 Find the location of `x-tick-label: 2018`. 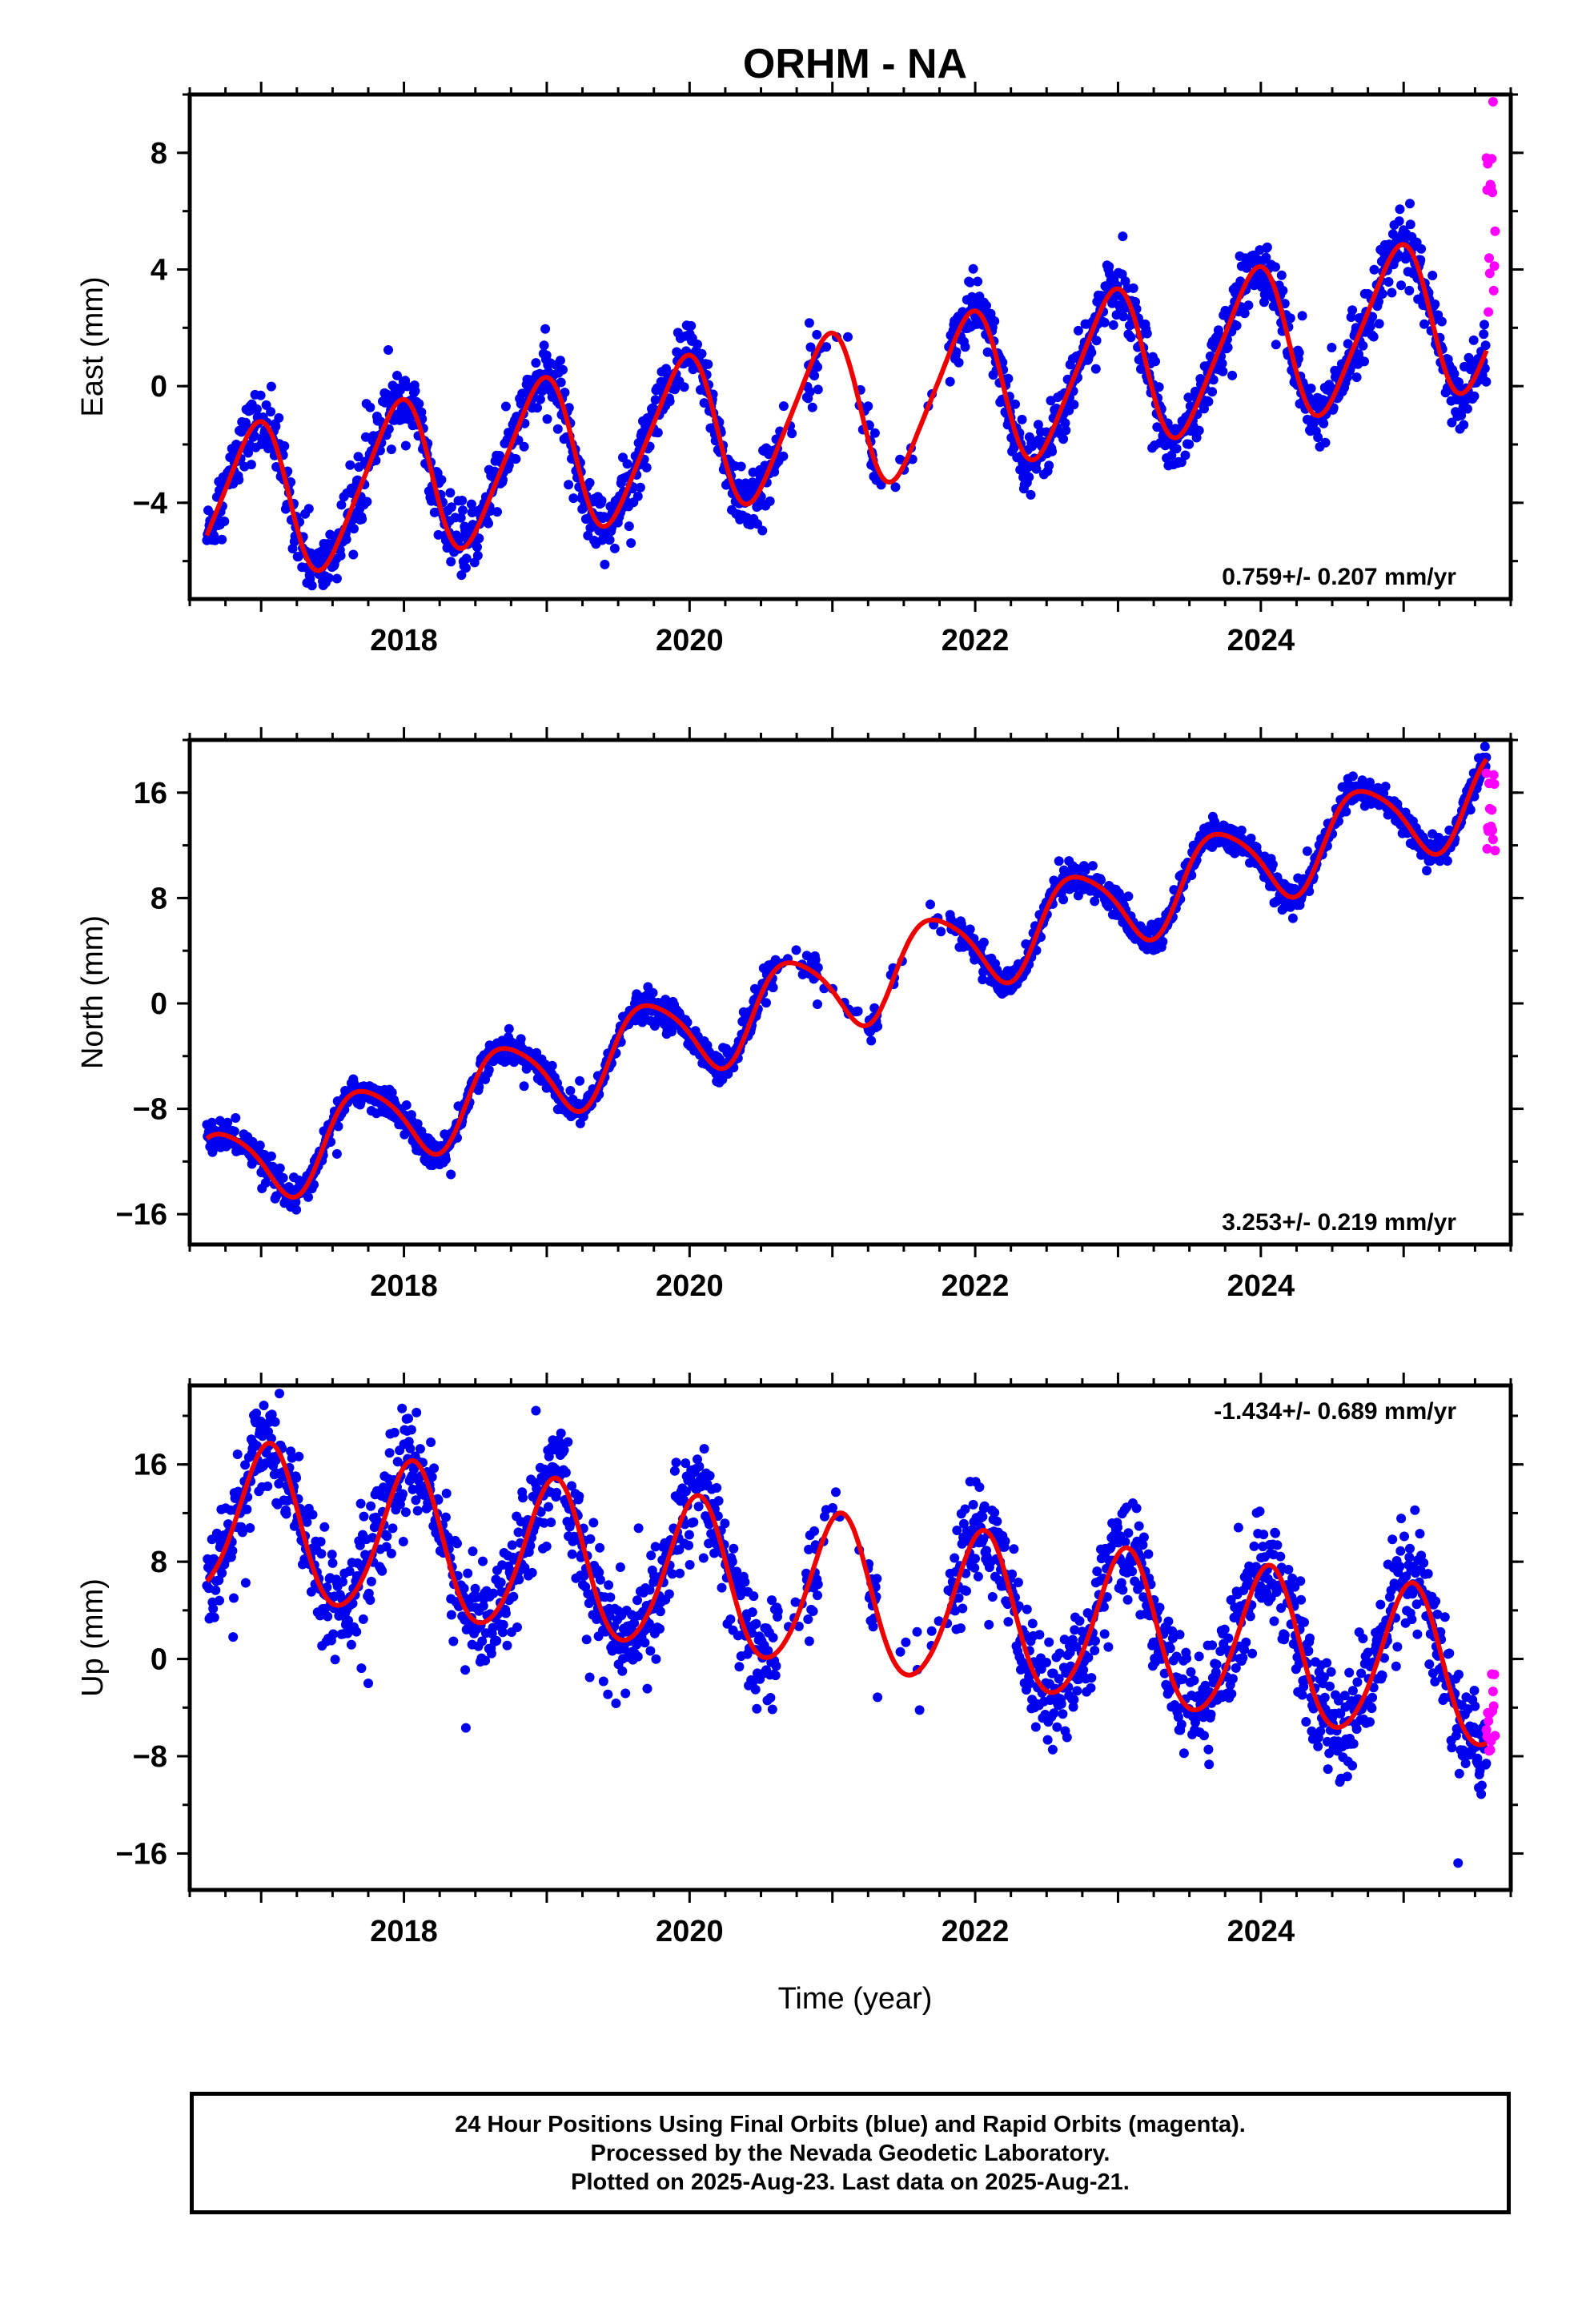

x-tick-label: 2018 is located at coordinates (404, 1286).